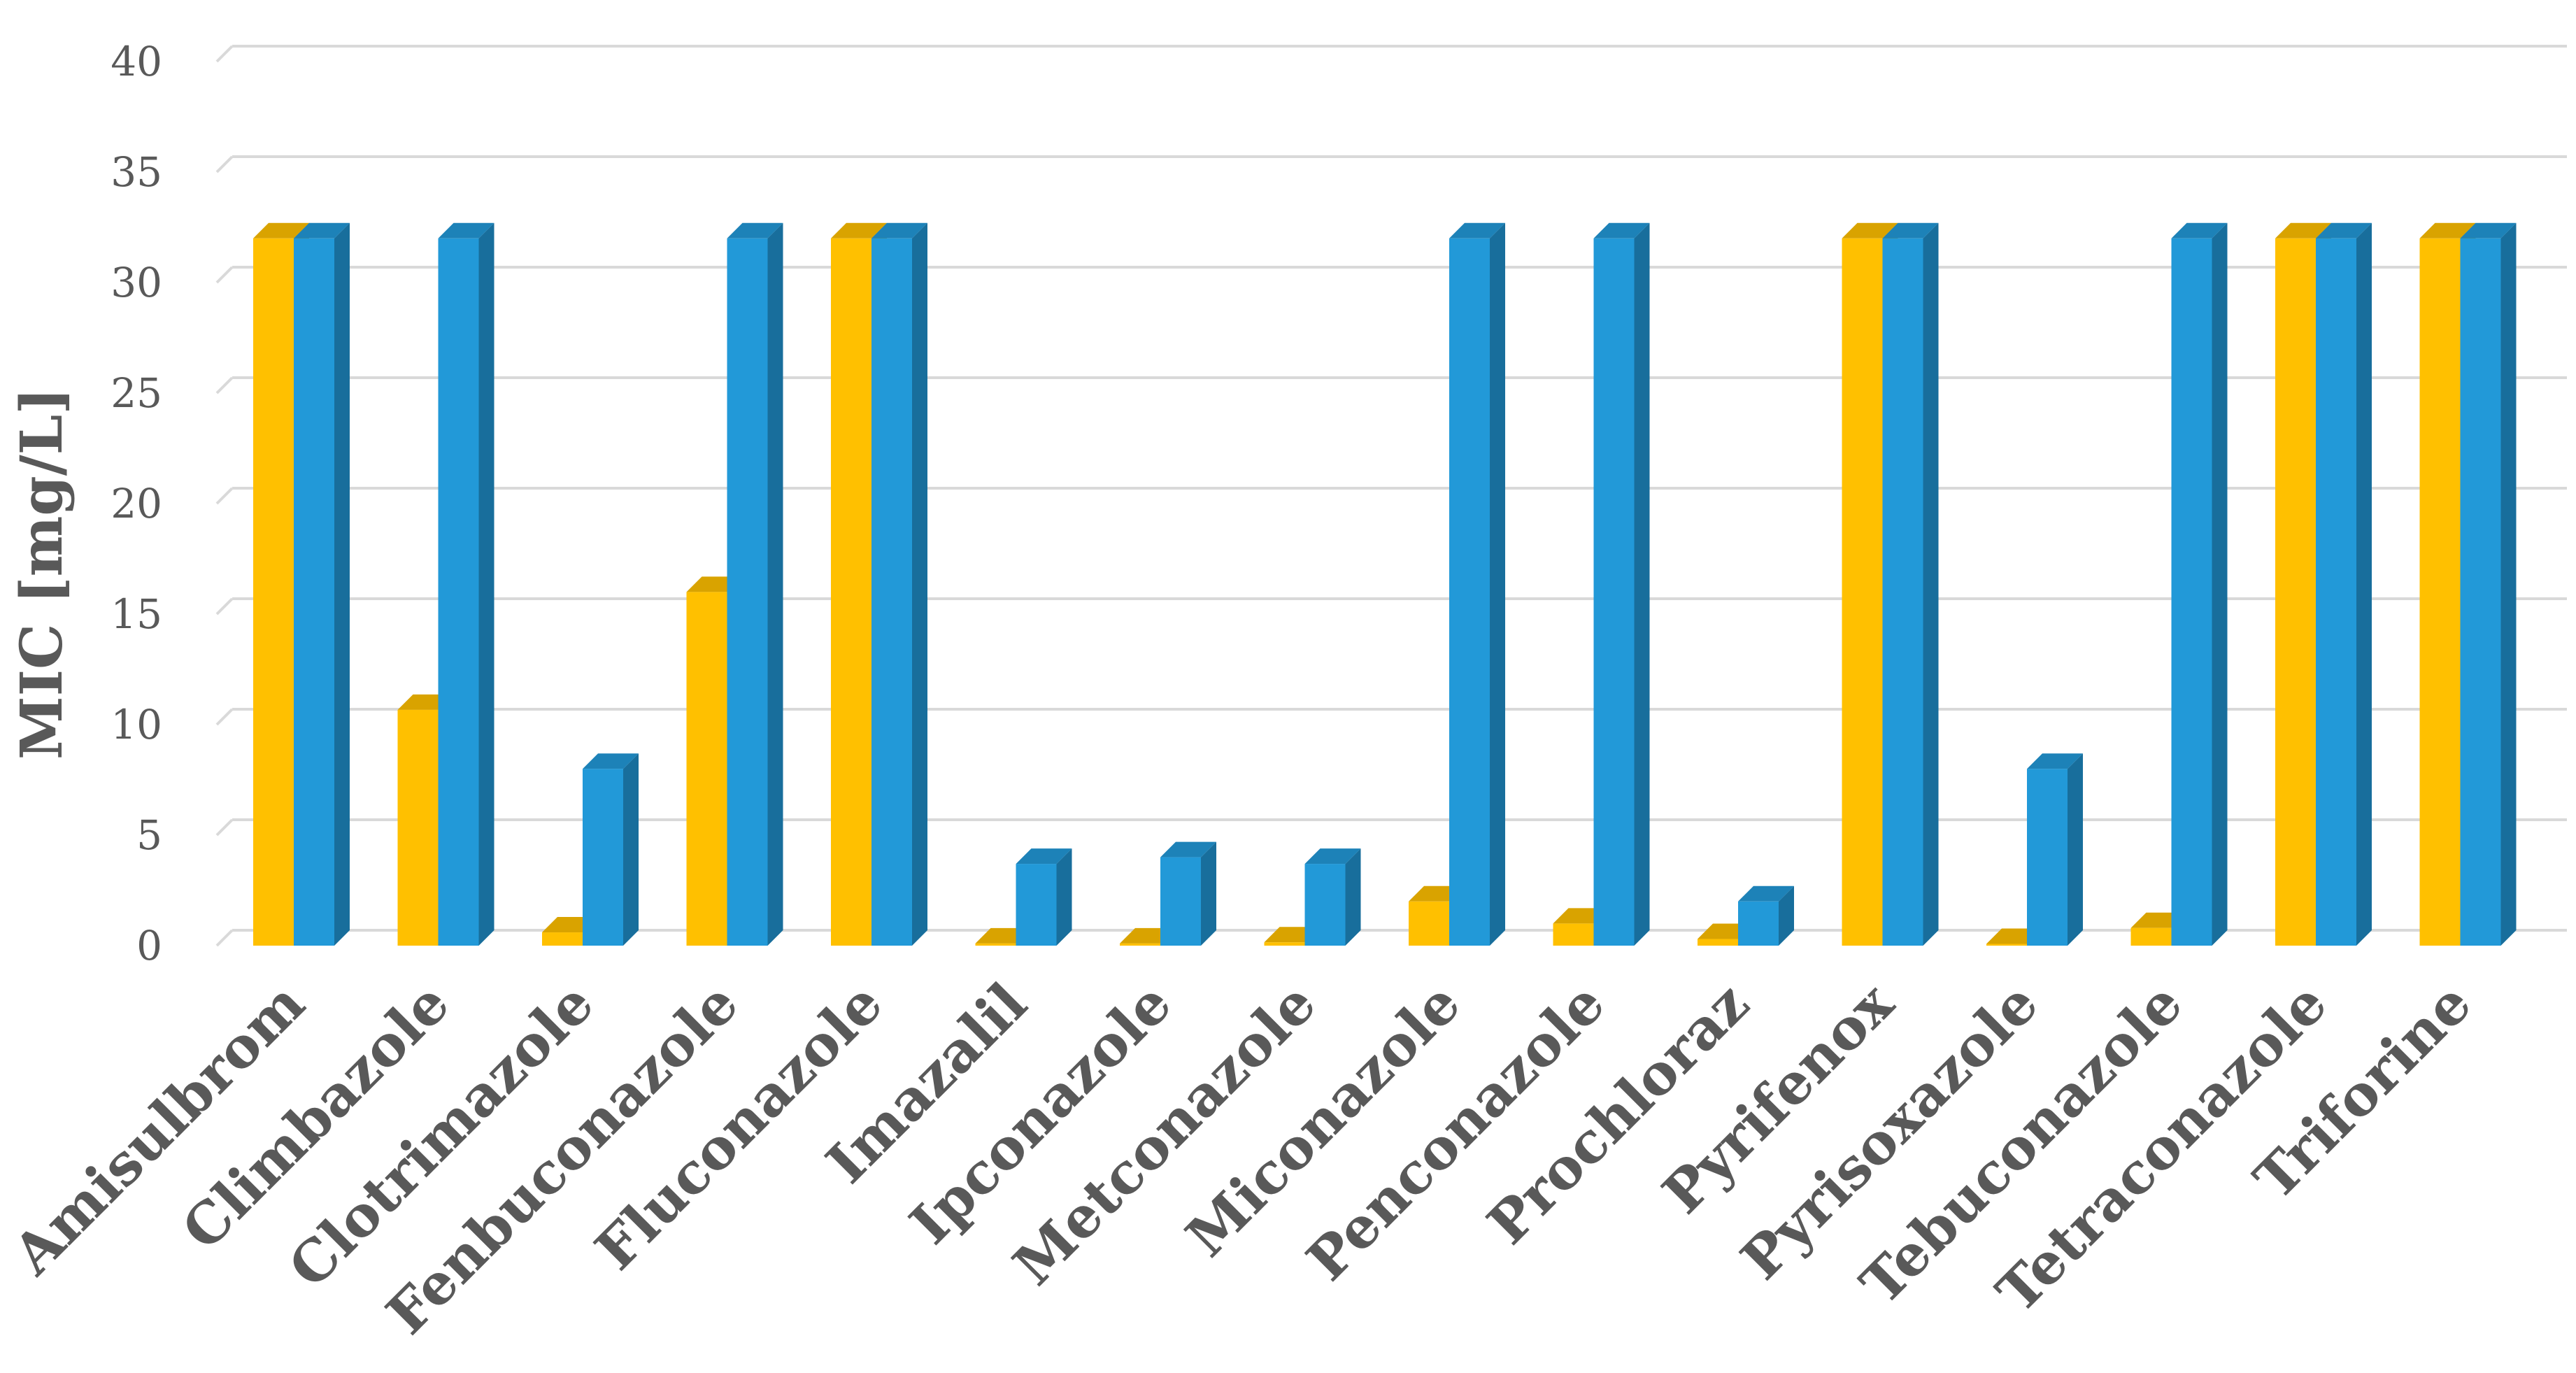 The width and height of the screenshot is (2576, 1373). I want to click on y-tick-label: 25, so click(136, 393).